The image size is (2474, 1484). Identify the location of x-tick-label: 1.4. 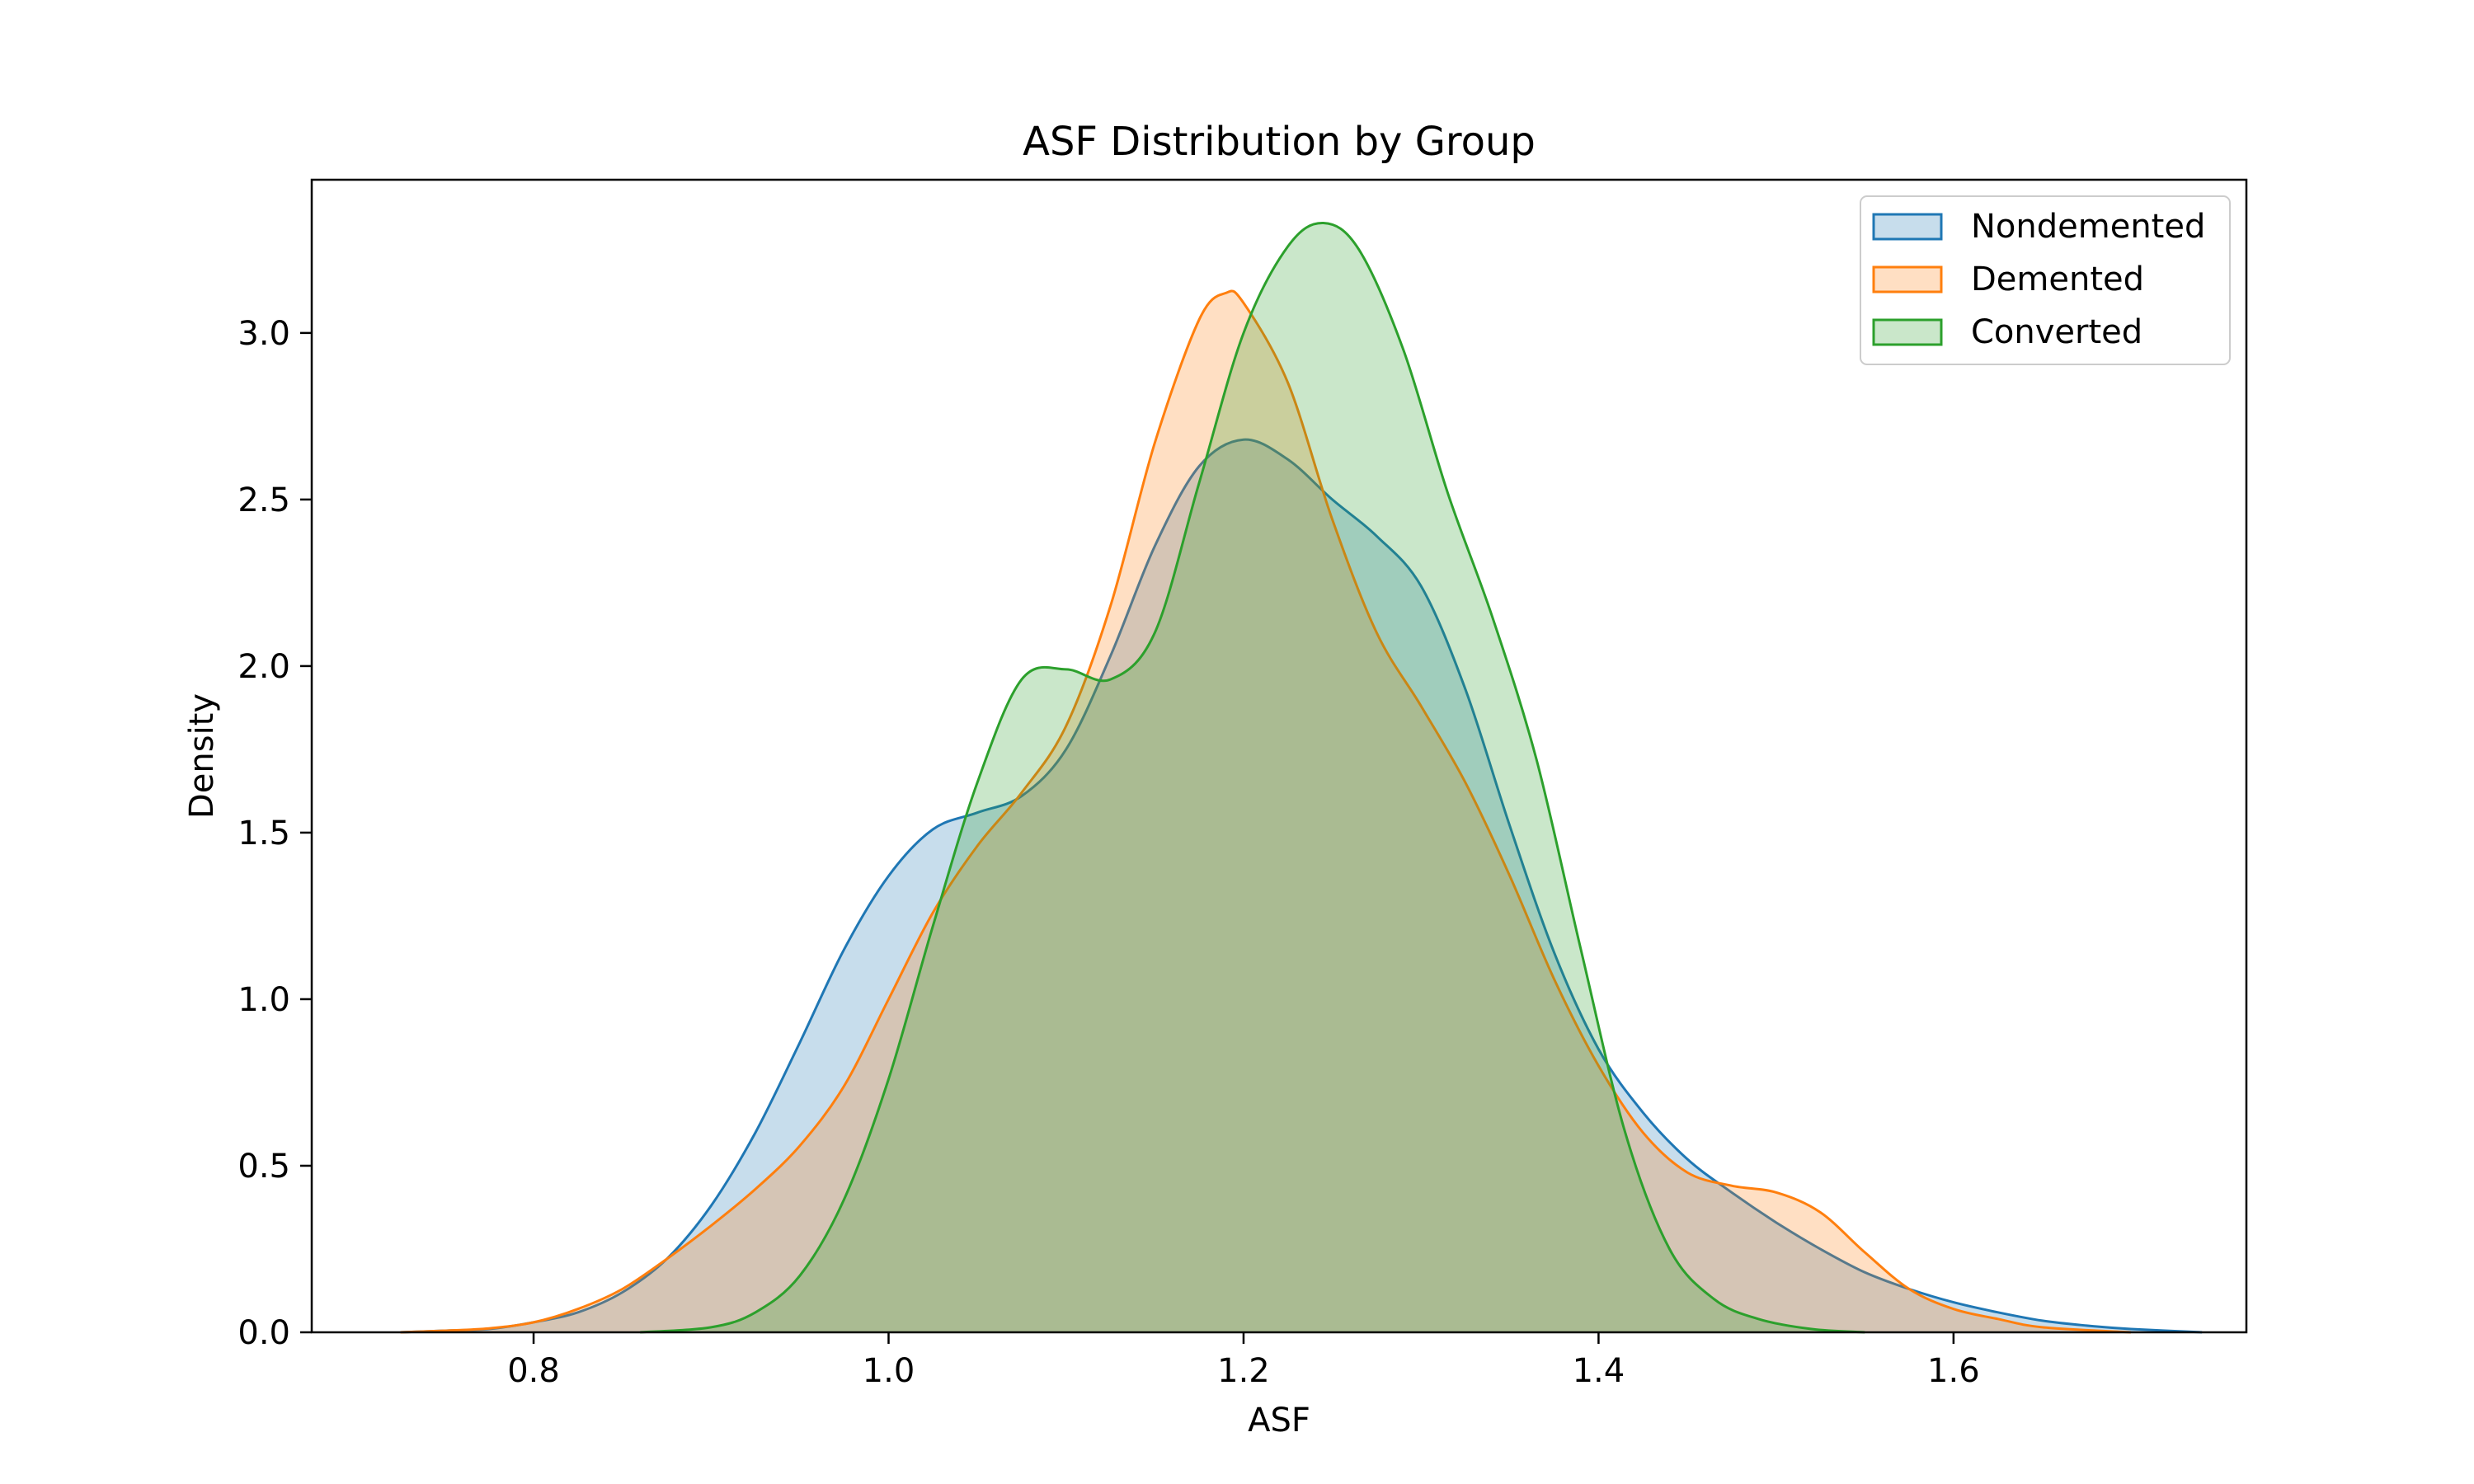
(1599, 1371).